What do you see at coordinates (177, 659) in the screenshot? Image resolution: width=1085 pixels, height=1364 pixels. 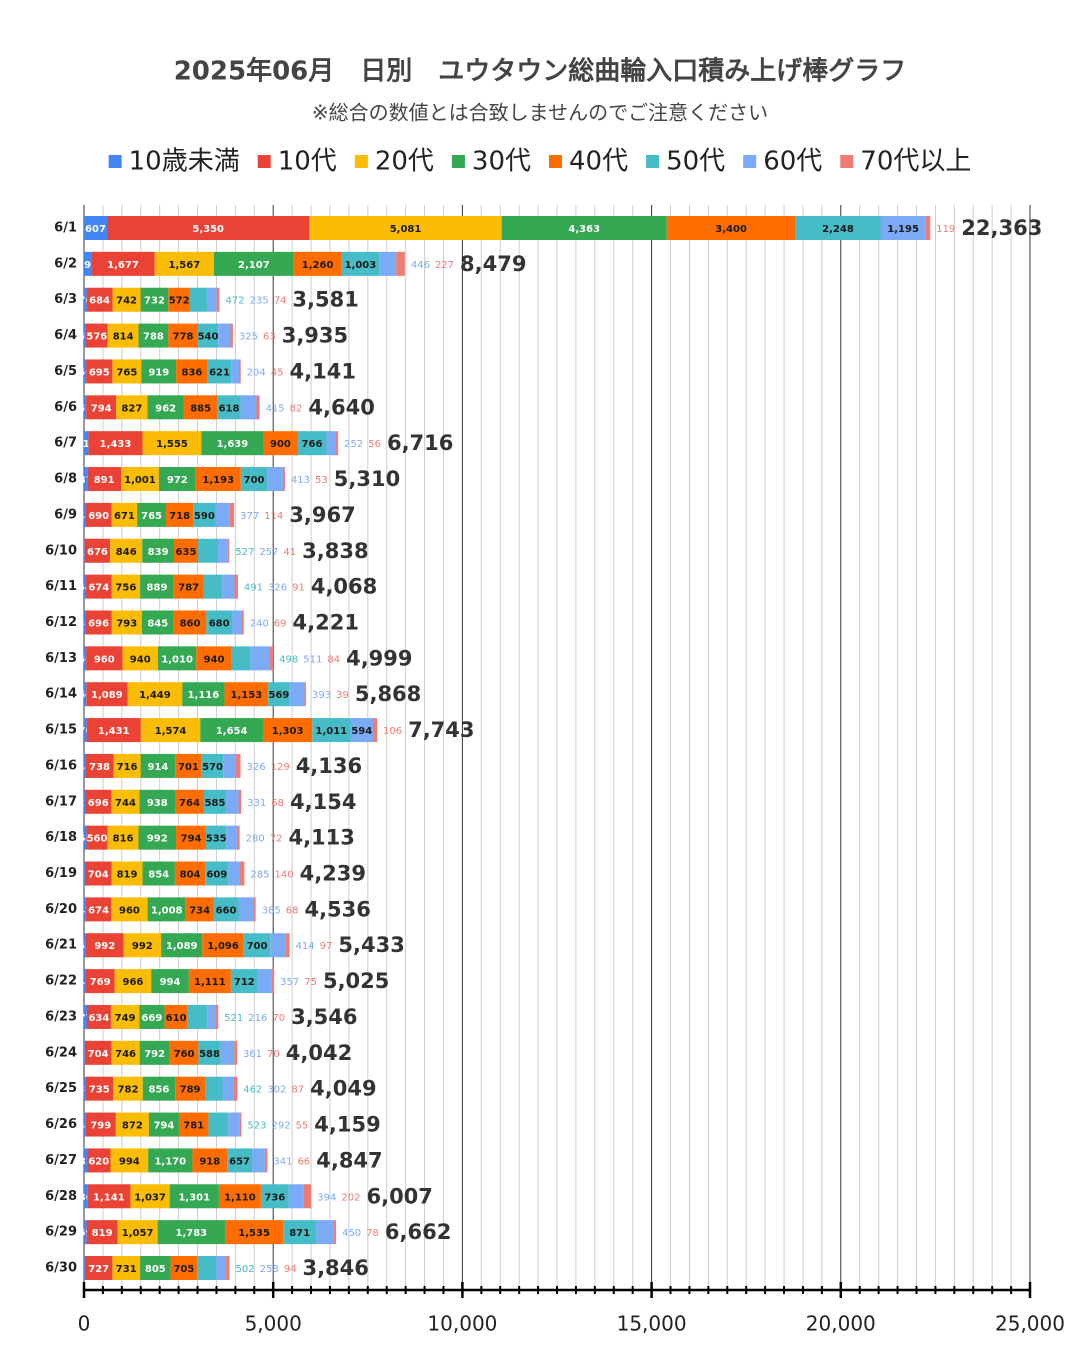 I see `data-label: 1,010` at bounding box center [177, 659].